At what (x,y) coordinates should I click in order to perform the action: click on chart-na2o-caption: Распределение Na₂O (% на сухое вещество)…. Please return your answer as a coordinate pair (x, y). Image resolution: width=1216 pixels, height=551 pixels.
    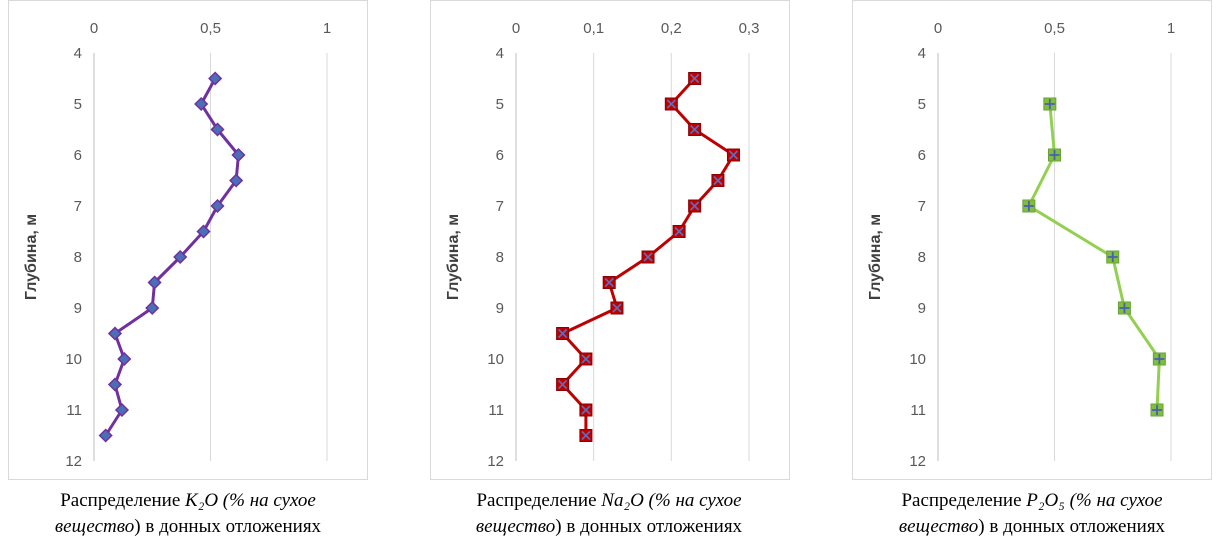
    Looking at the image, I should click on (609, 514).